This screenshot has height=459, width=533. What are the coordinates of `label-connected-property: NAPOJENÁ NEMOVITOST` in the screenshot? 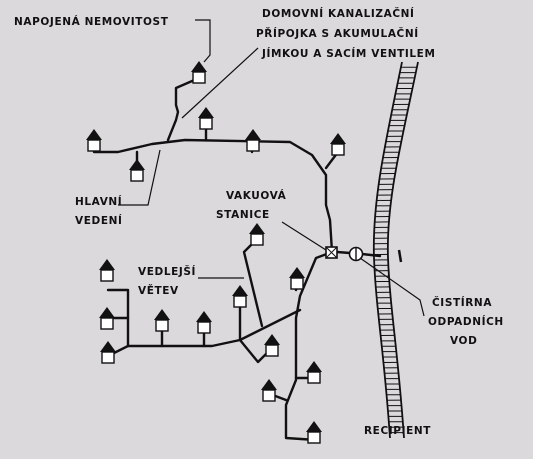 It's located at (91, 21).